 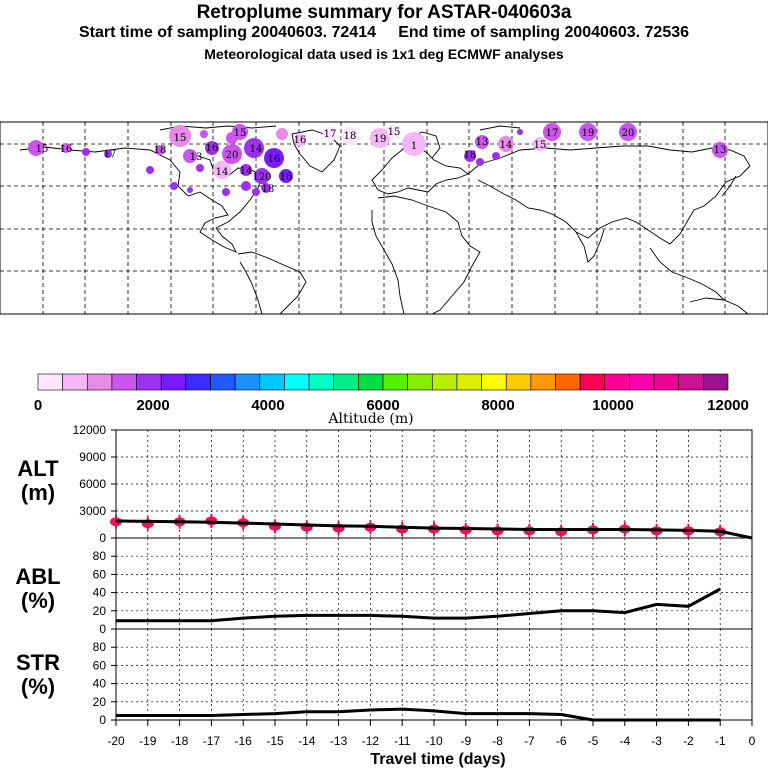 I want to click on map-label-14: 13, so click(x=482, y=142).